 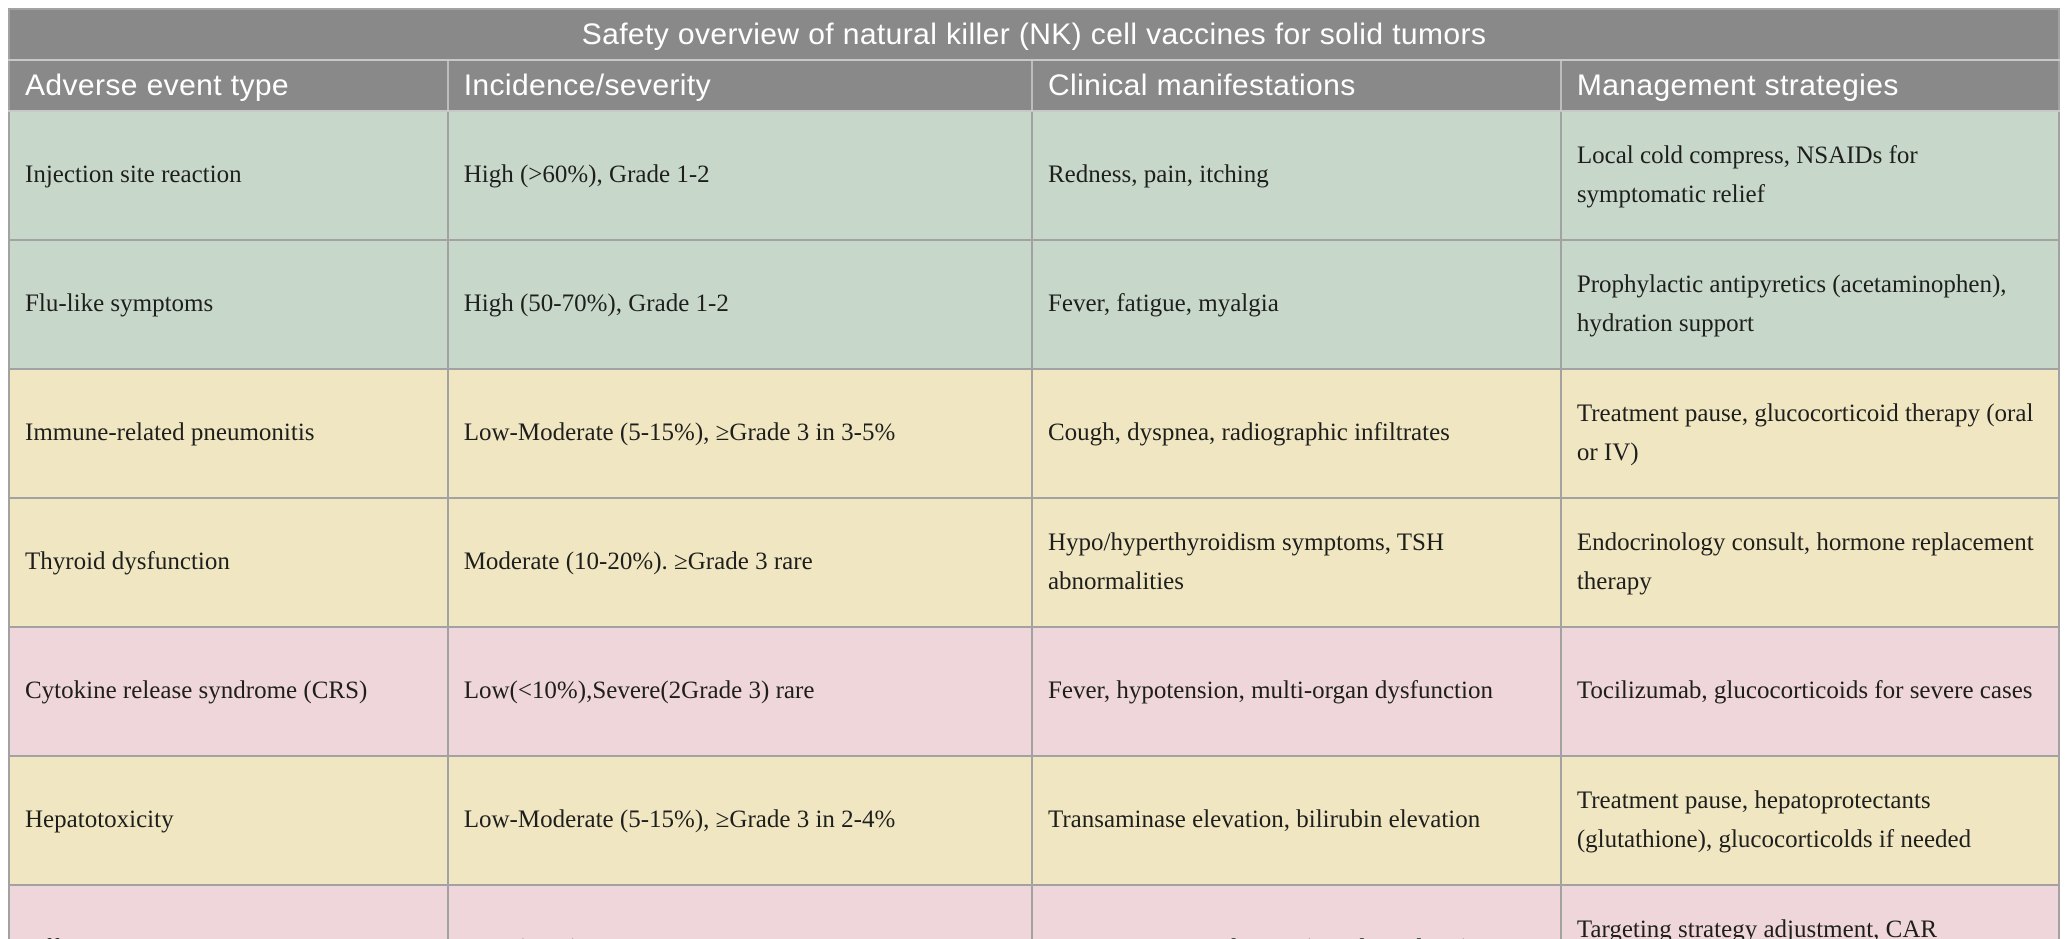 What do you see at coordinates (739, 433) in the screenshot?
I see `cell-incidence: Low-Moderate (5-15%), ≥Grade 3 in 3-5%` at bounding box center [739, 433].